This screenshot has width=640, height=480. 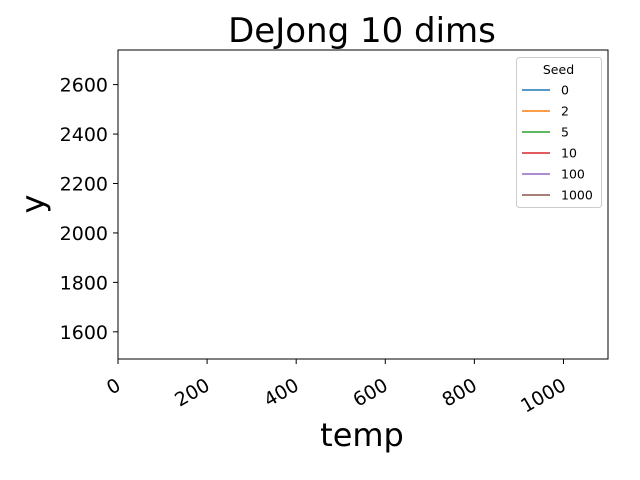 What do you see at coordinates (557, 143) in the screenshot?
I see `legend-entries: 0 2 5 10 100 1000` at bounding box center [557, 143].